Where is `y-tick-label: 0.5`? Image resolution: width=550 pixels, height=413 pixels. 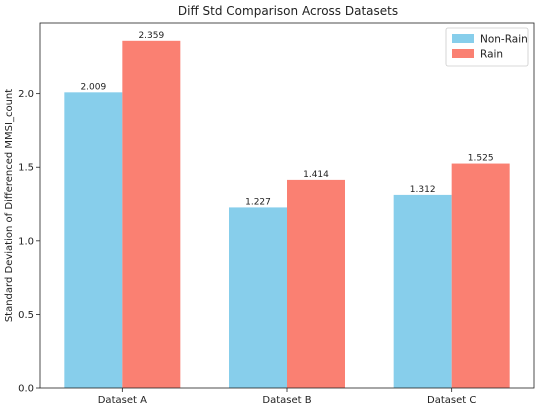
y-tick-label: 0.5 is located at coordinates (26, 315).